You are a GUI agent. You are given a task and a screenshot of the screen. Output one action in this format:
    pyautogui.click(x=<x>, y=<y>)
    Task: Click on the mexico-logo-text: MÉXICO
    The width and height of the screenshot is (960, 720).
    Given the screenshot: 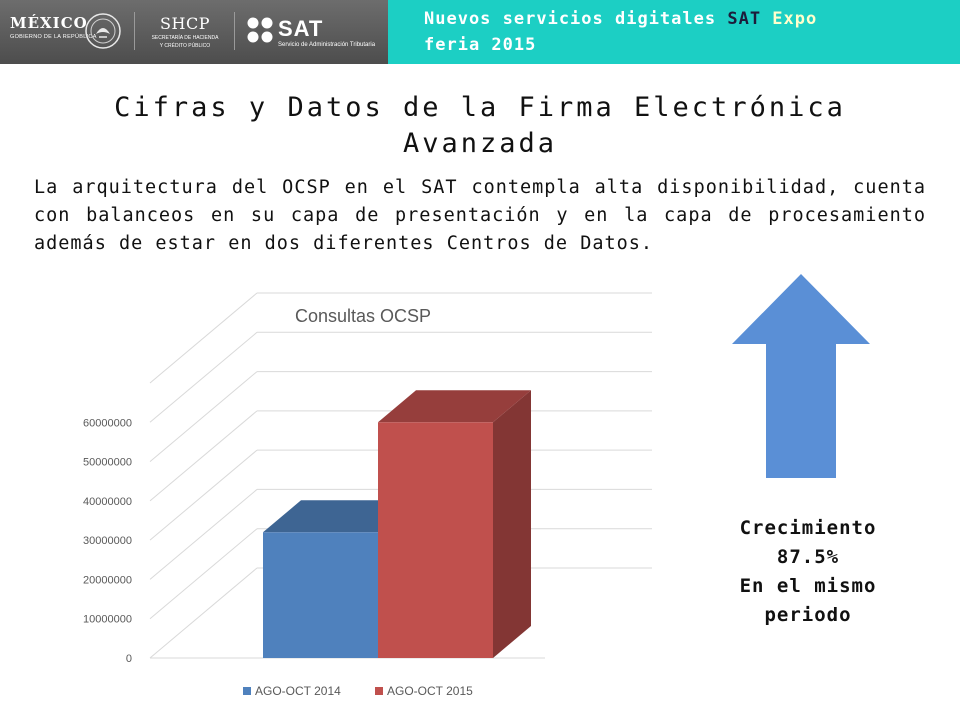 What is the action you would take?
    pyautogui.click(x=49, y=23)
    